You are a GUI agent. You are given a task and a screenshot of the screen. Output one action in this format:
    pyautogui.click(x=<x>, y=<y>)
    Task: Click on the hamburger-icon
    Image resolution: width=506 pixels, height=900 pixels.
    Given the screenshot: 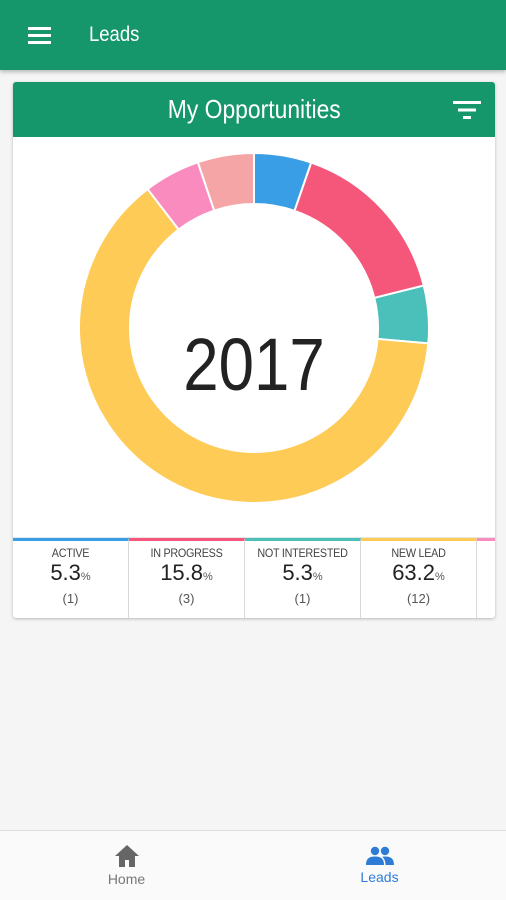 What is the action you would take?
    pyautogui.click(x=39, y=35)
    